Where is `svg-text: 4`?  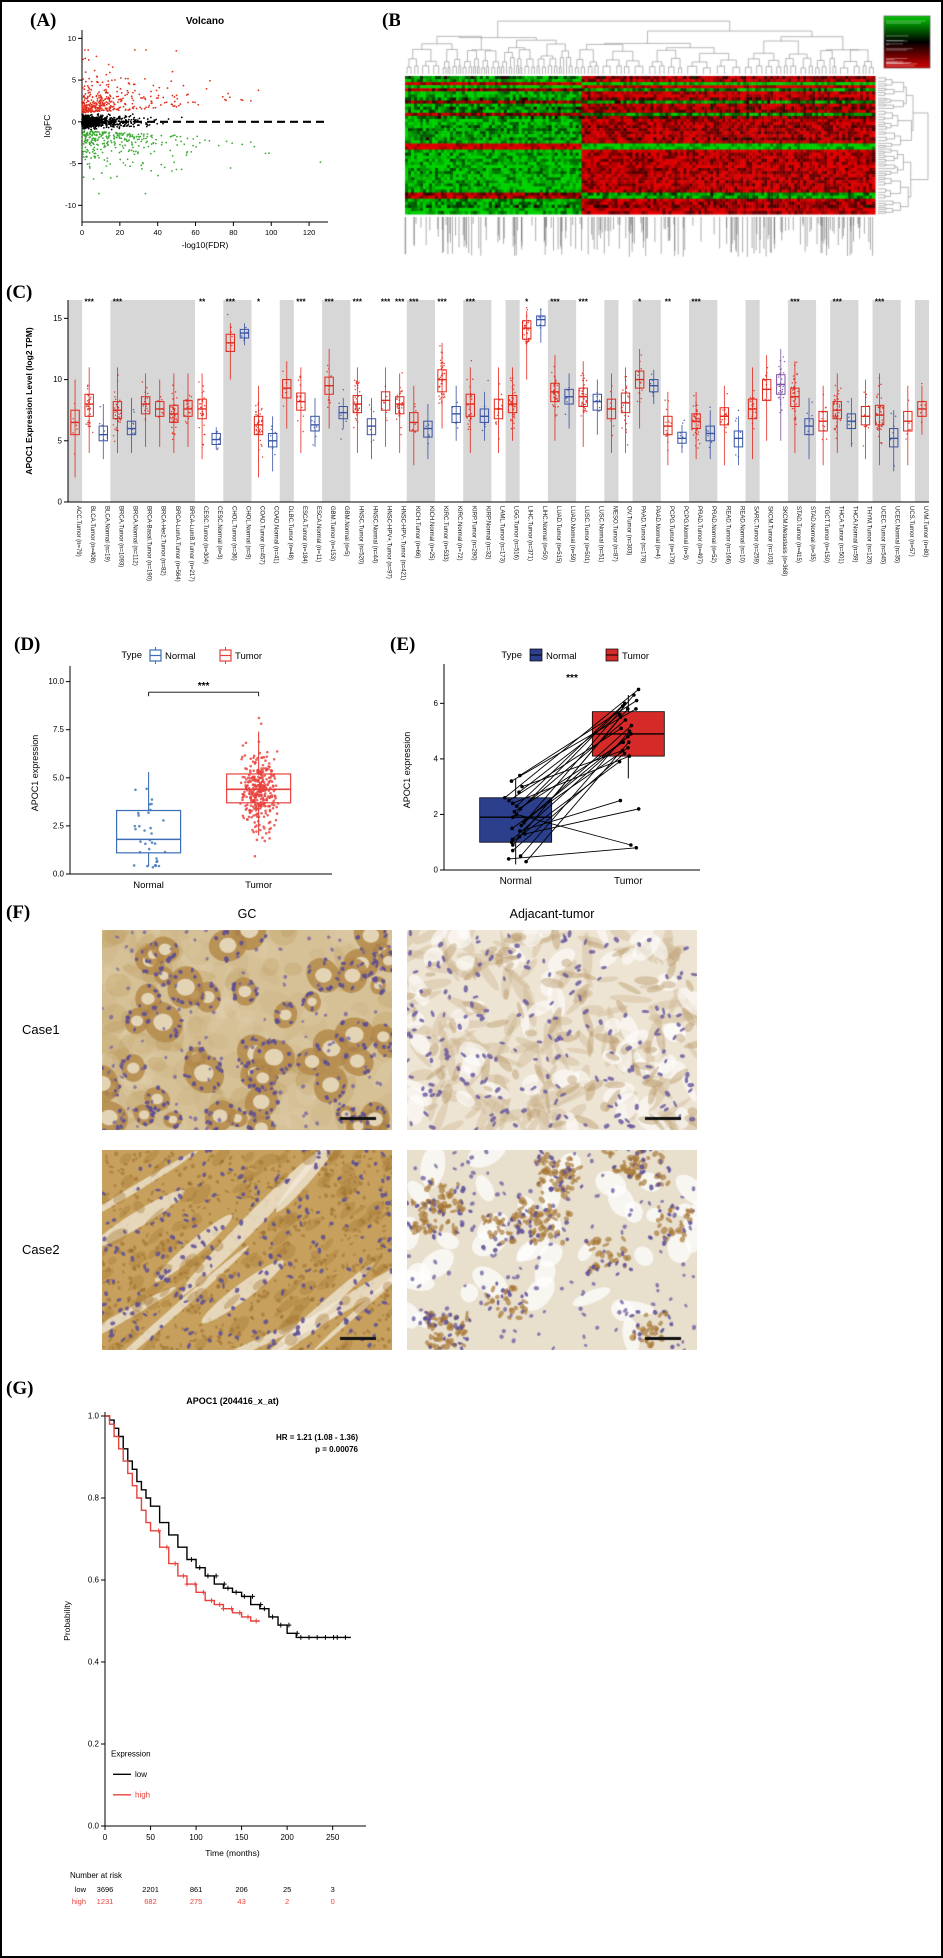
svg-text: 4 is located at coordinates (436, 758).